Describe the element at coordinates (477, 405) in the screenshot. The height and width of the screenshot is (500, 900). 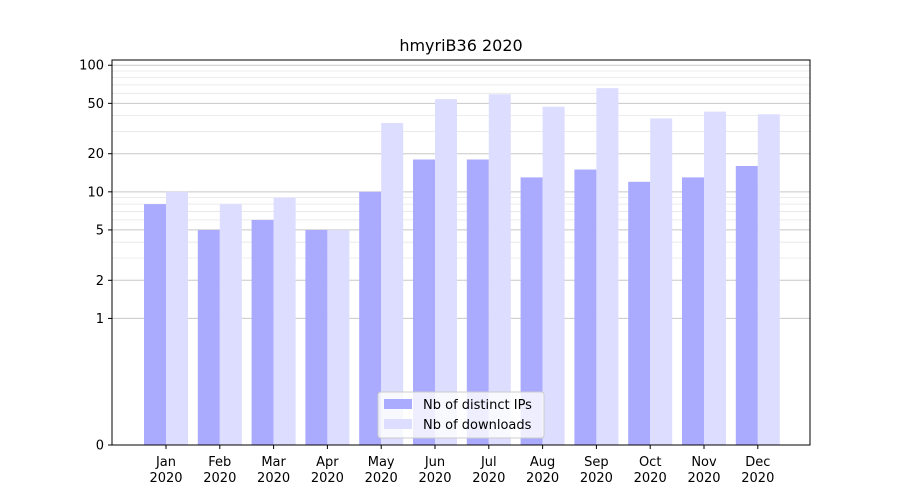
I see `legend-label-ips: Nb of distinct IPs` at that location.